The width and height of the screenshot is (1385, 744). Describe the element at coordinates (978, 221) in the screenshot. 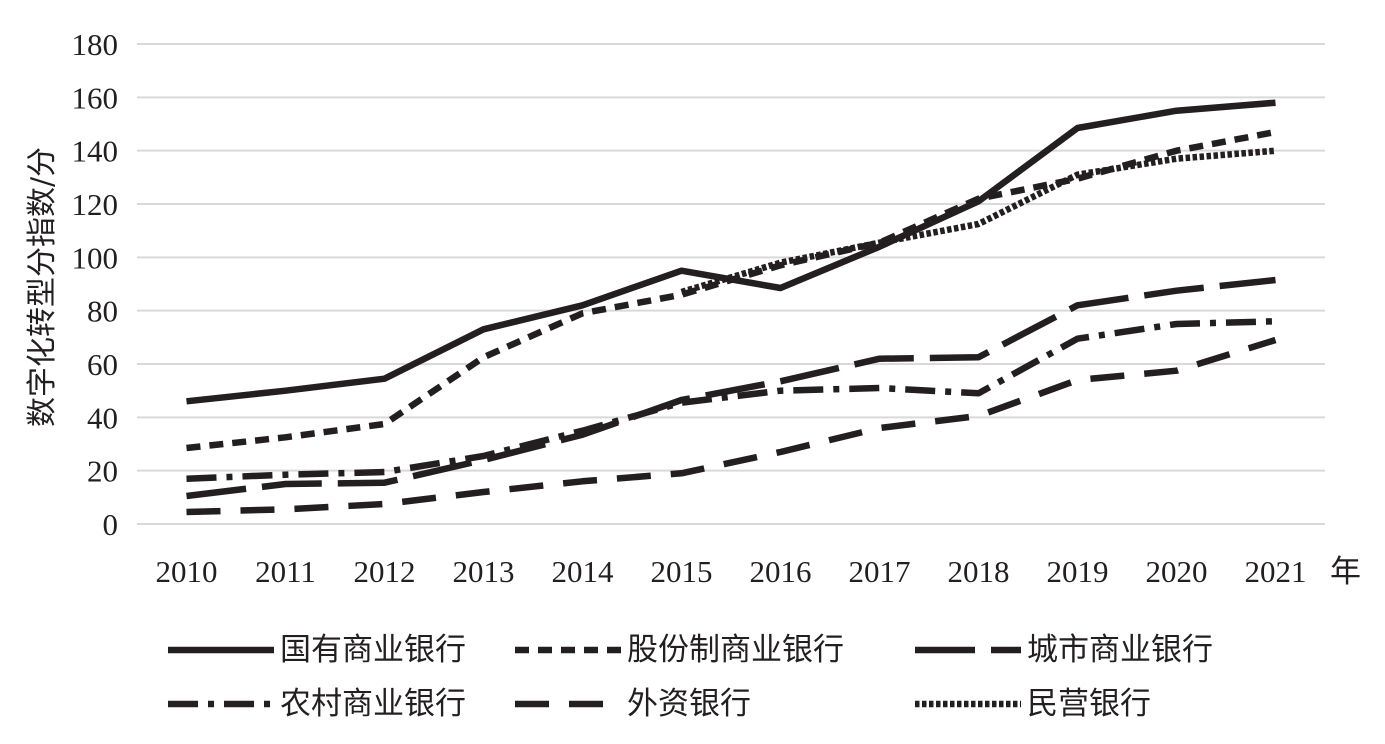

I see `series-6-line` at that location.